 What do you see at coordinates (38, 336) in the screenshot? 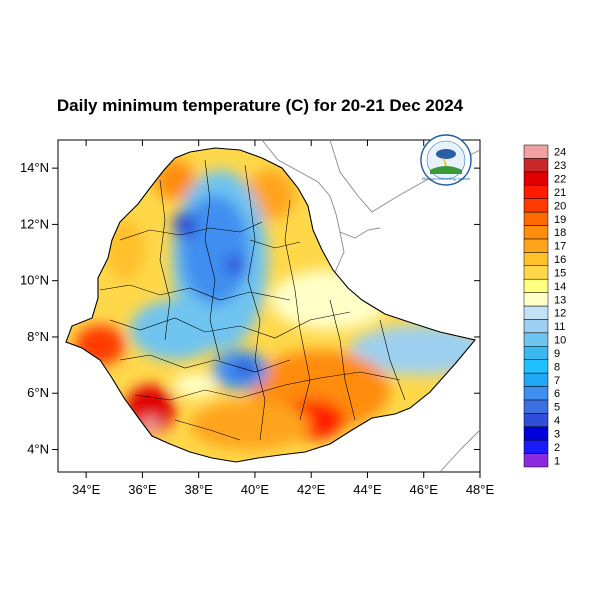
I see `y-tick-label: 8°N` at bounding box center [38, 336].